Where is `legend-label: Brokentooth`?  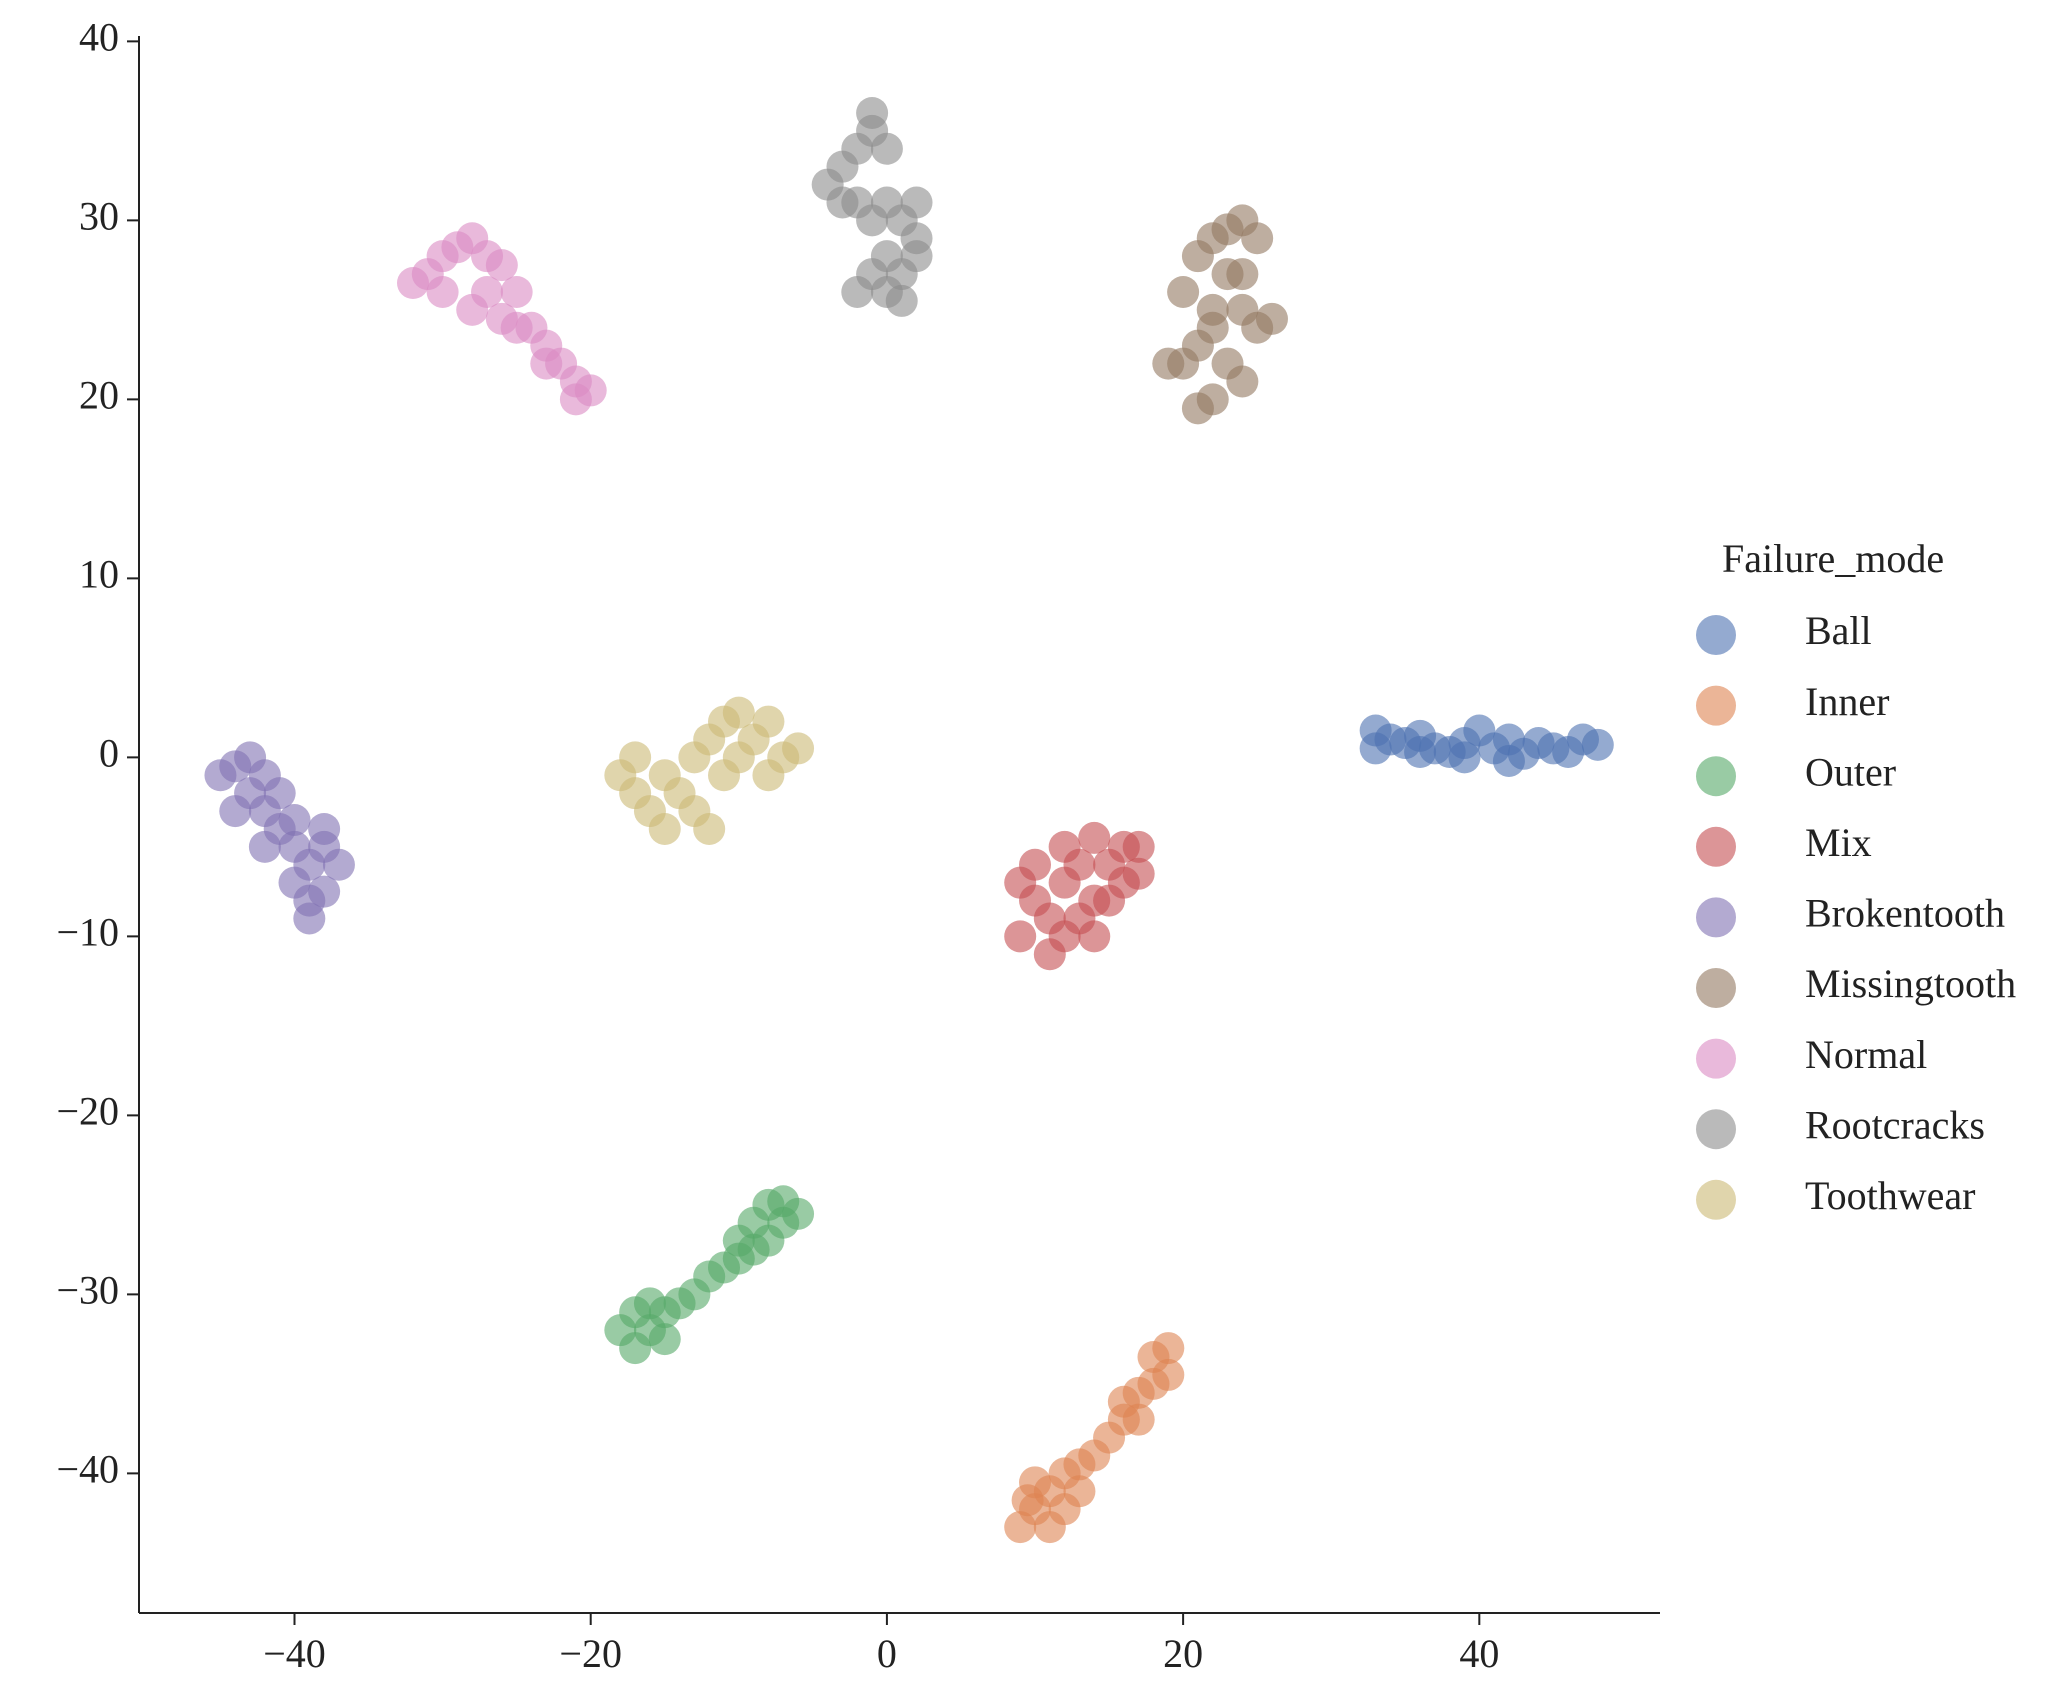
legend-label: Brokentooth is located at coordinates (1905, 913).